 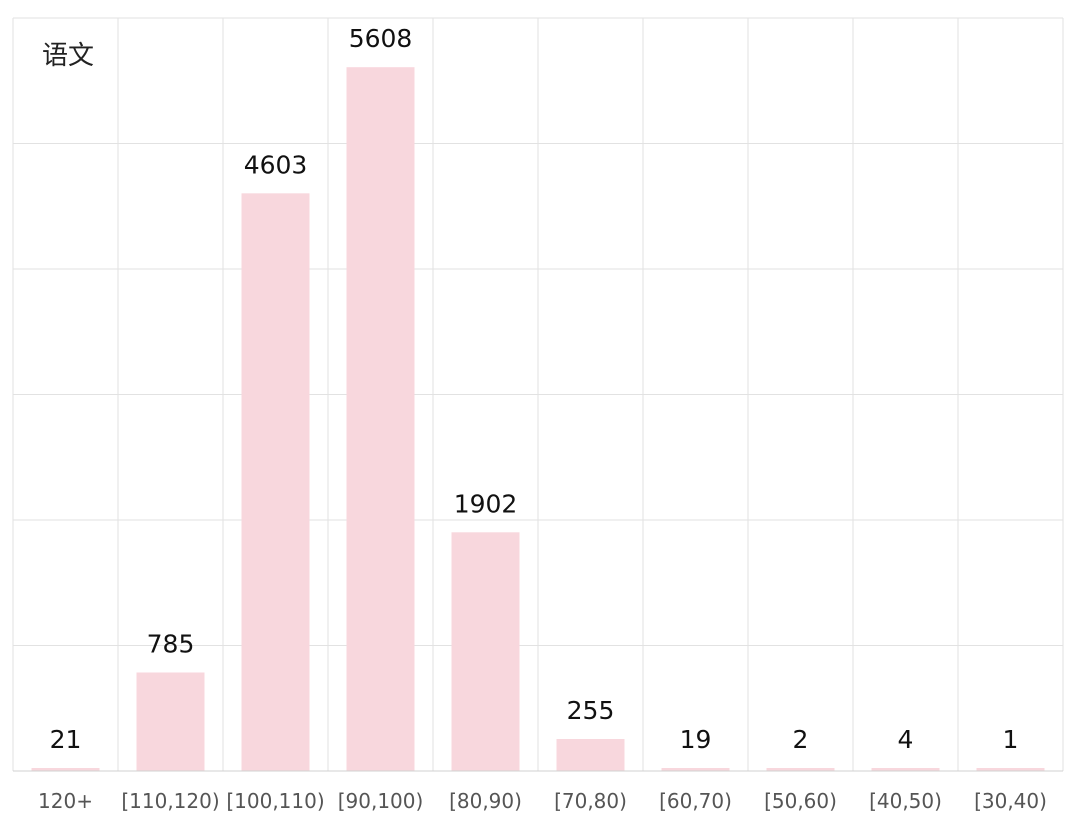 I want to click on x-tick-label: [90,100), so click(x=381, y=801).